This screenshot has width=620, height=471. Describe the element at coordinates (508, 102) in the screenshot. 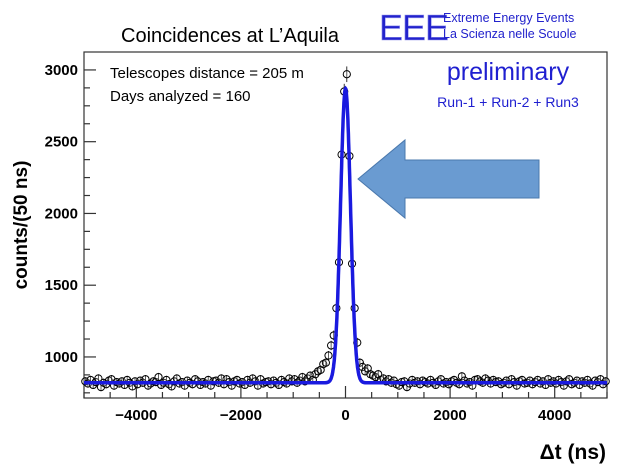

I see `runs-label: Run-1 + Run-2 + Run3` at that location.